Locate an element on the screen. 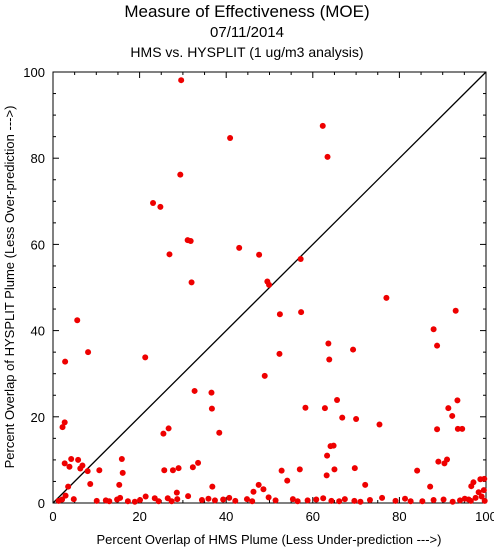 This screenshot has width=494, height=551. y-tick-label: 60 is located at coordinates (38, 244).